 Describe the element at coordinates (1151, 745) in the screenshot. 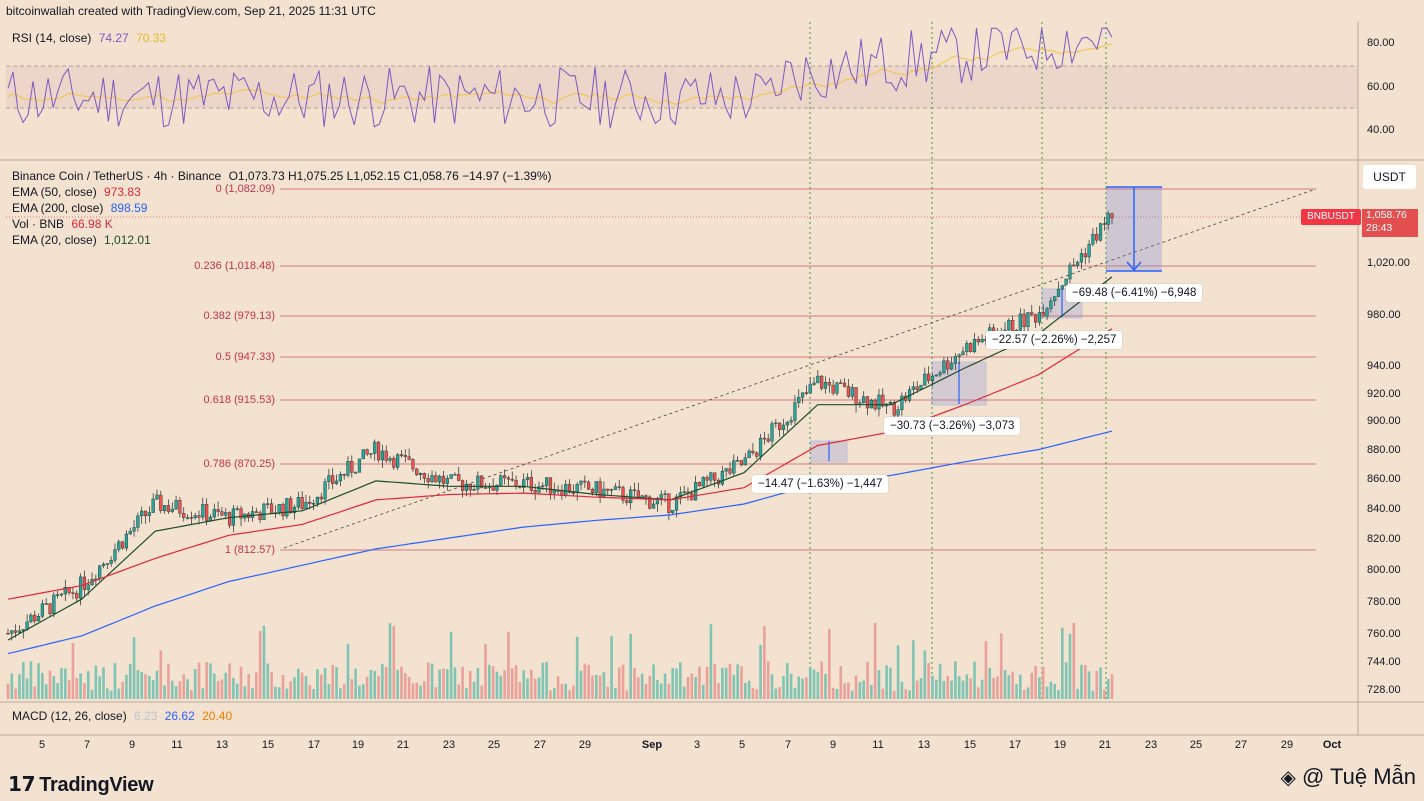

I see `time-axis-label: 23` at that location.